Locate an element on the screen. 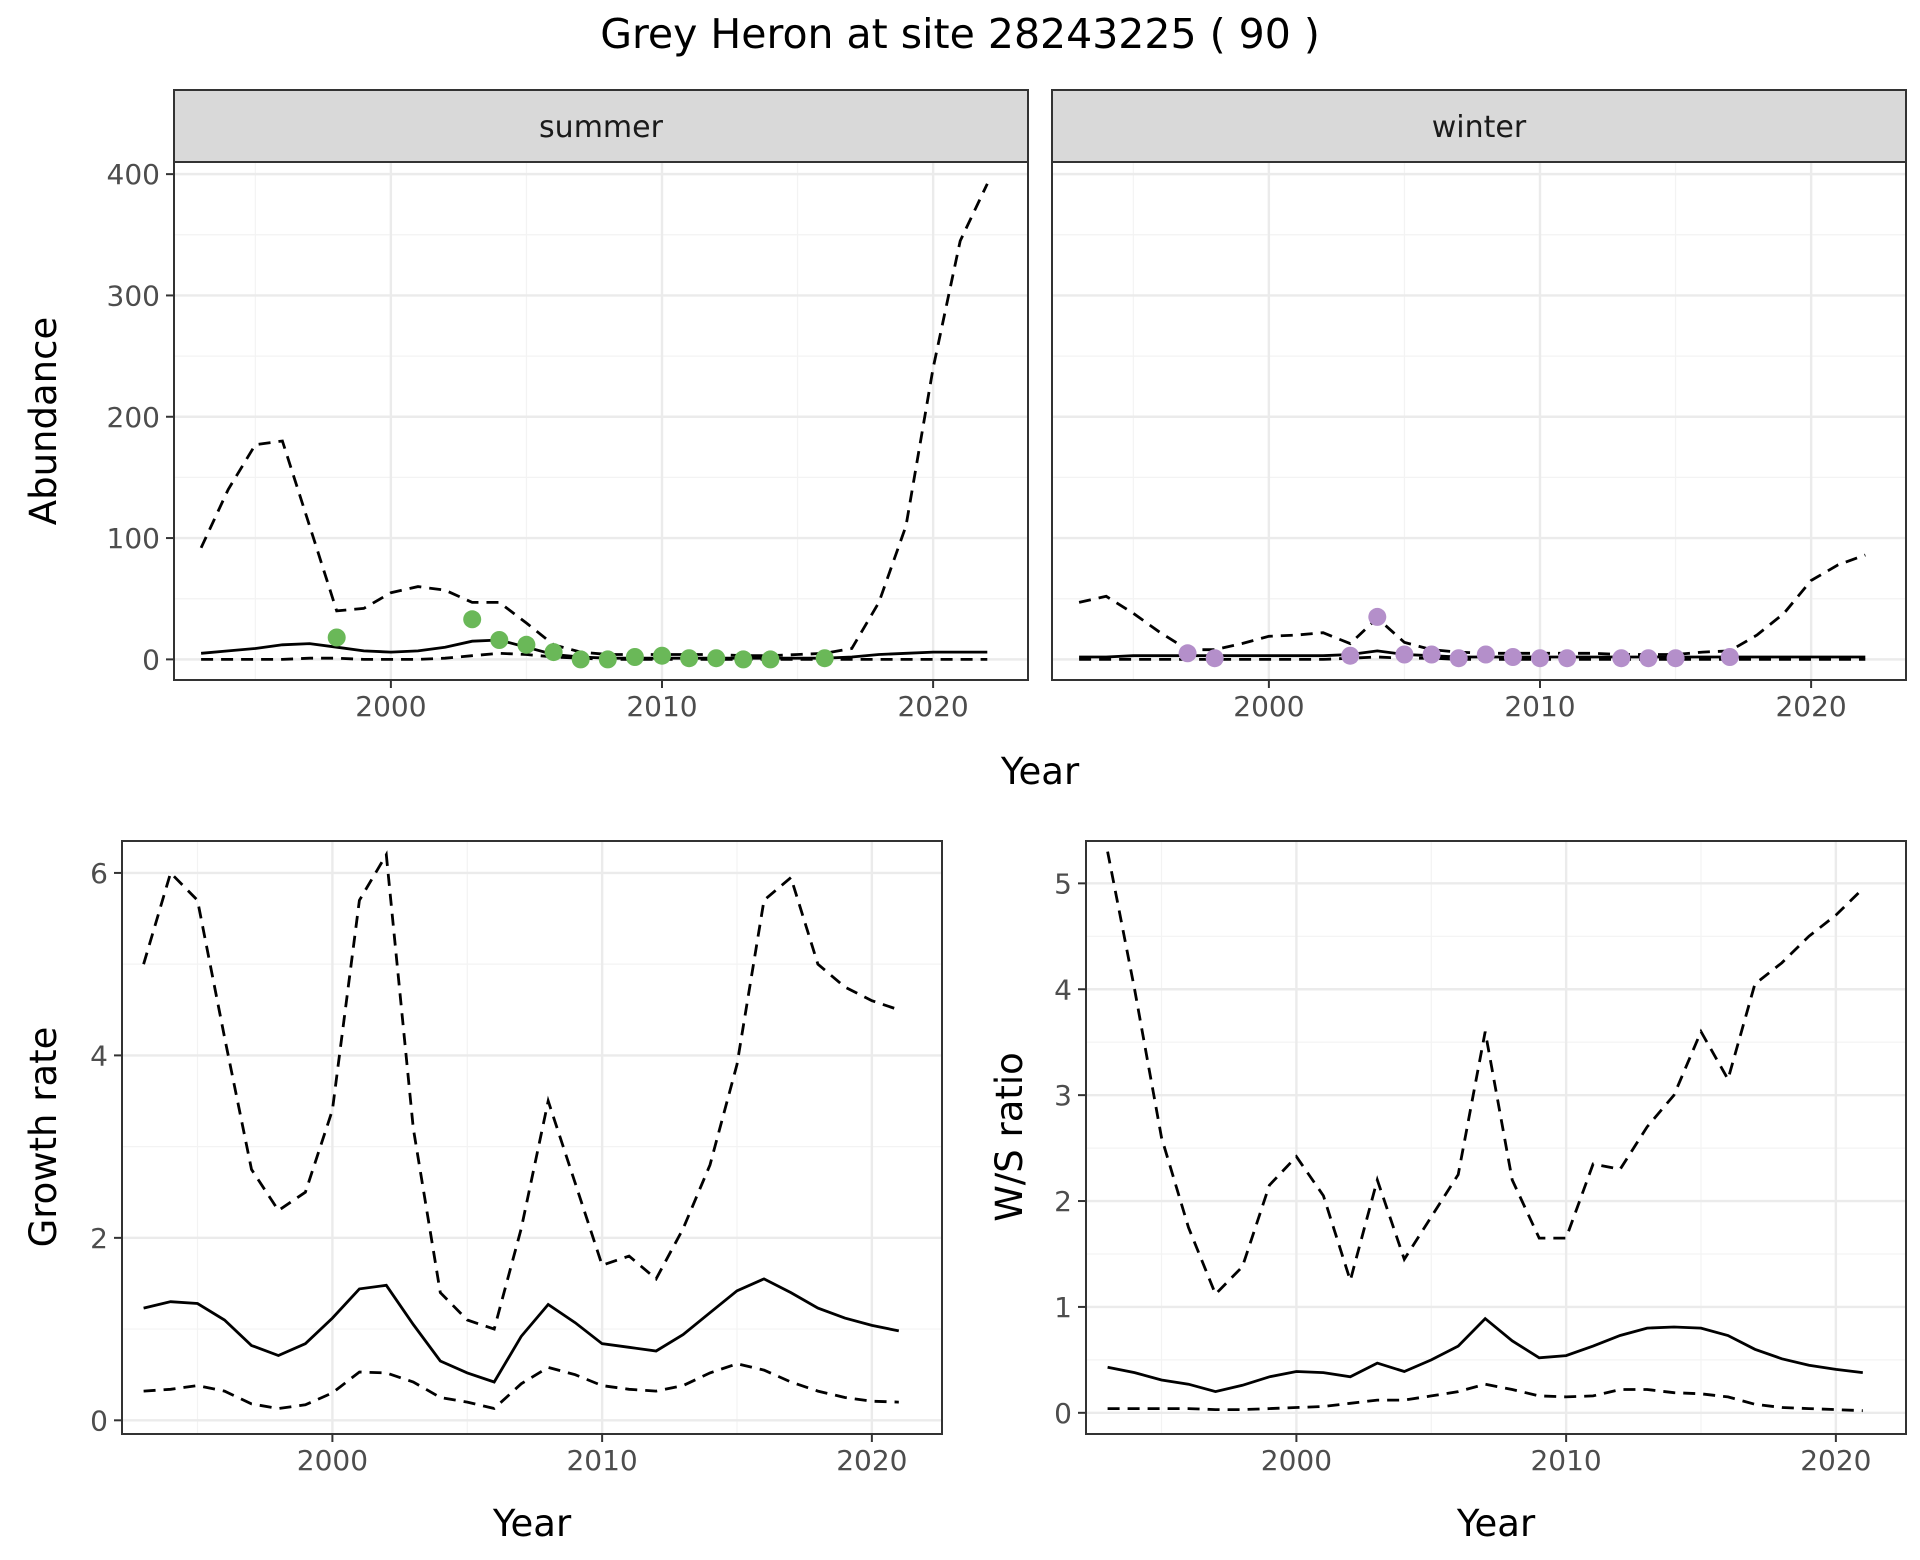 The height and width of the screenshot is (1560, 1920). abundance-x-axis-label: Year is located at coordinates (1040, 771).